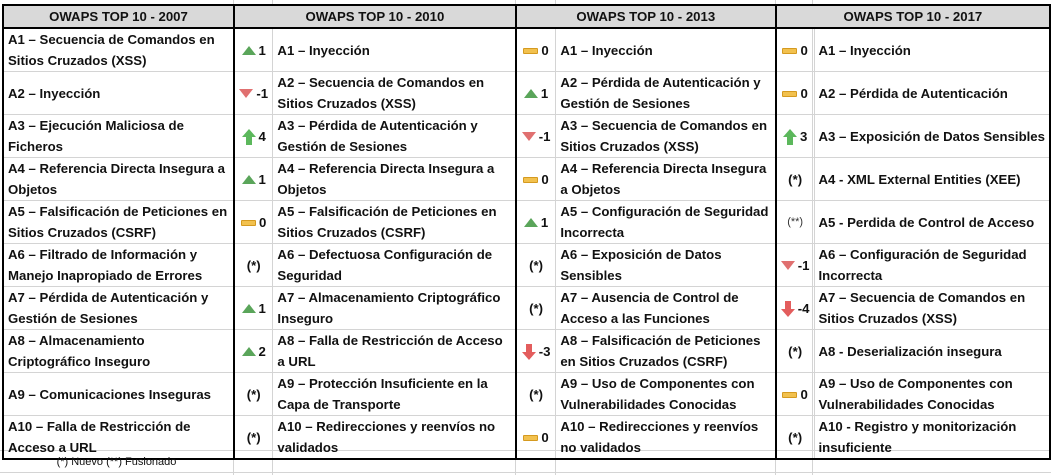 The height and width of the screenshot is (475, 1051). Describe the element at coordinates (666, 265) in the screenshot. I see `risk-2013: A6 – Exposición de Datos Sensibles` at that location.